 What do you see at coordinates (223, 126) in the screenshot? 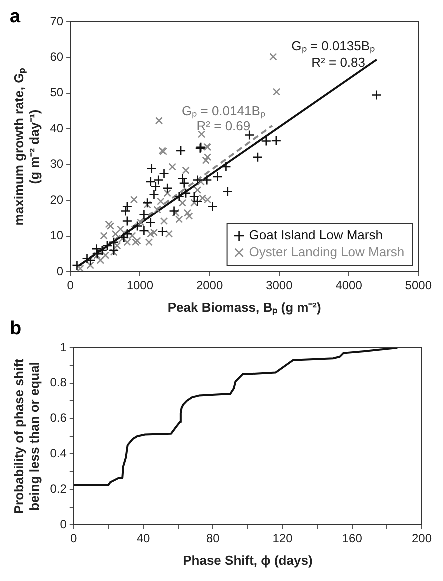
I see `annotation: R² = 0.69` at bounding box center [223, 126].